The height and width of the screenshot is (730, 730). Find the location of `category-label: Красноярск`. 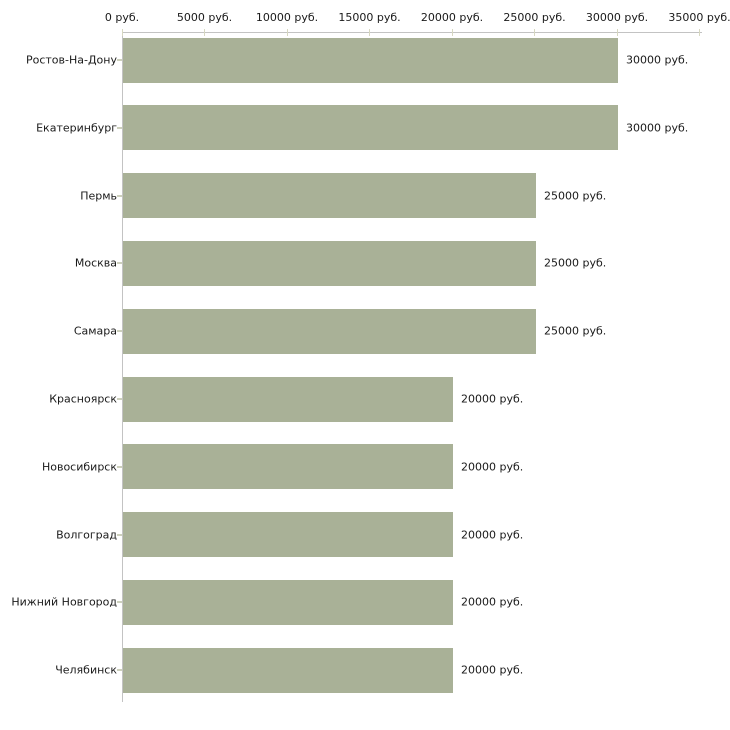

category-label: Красноярск is located at coordinates (83, 399).